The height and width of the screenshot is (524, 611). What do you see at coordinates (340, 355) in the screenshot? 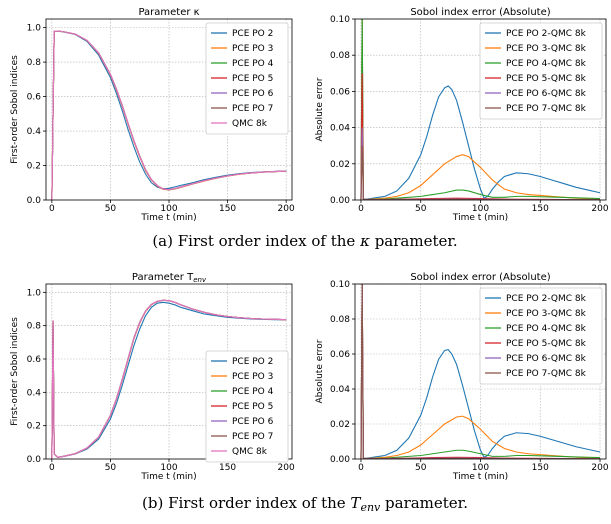
I see `y-tick-label: 0.06` at bounding box center [340, 355].